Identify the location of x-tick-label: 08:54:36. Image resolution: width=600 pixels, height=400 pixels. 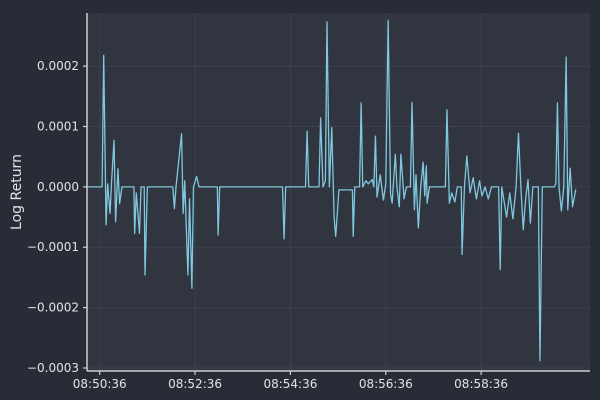
(290, 384).